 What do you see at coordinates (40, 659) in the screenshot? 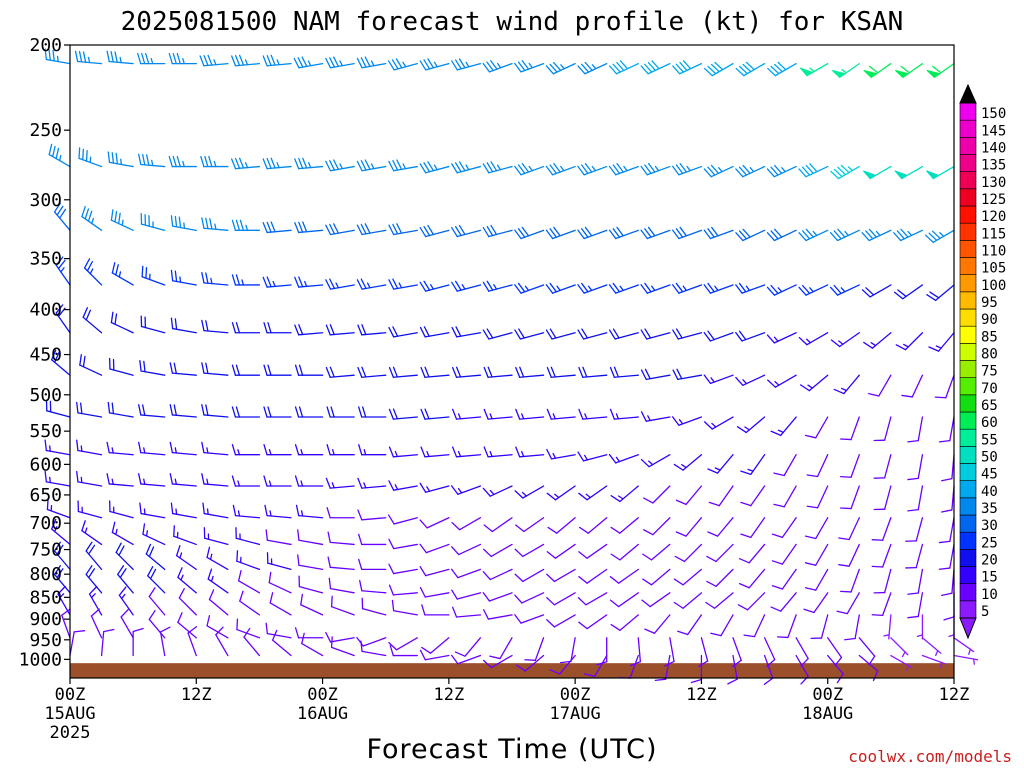
I see `y-tick-label: 1000` at bounding box center [40, 659].